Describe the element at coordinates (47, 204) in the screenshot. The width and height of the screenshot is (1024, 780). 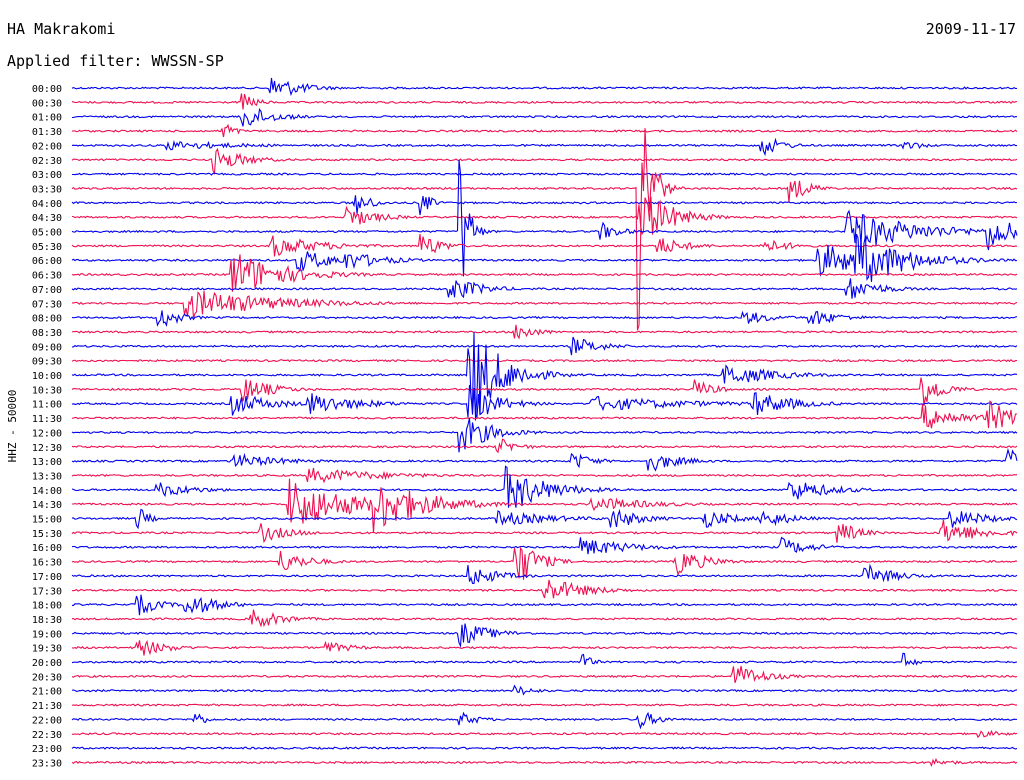
I see `row-label: 04:00` at that location.